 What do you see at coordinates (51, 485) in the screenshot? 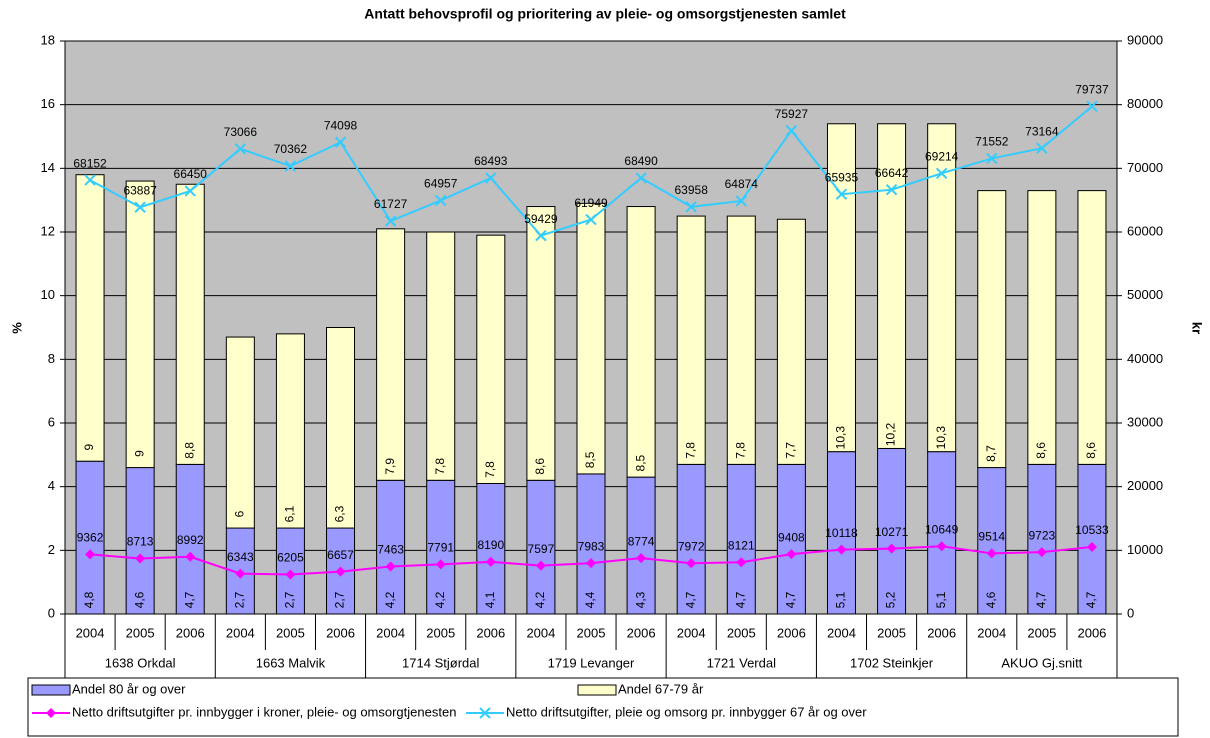
I see `y-tick-label: 4` at bounding box center [51, 485].